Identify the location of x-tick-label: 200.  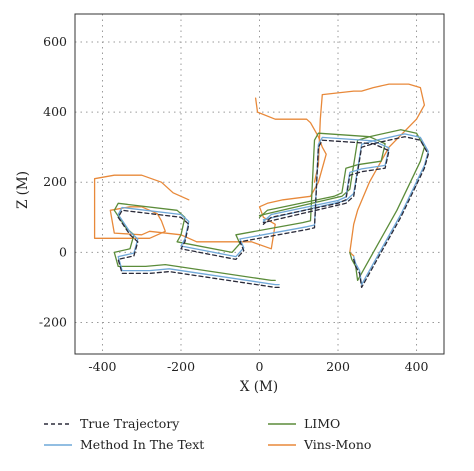
(338, 366).